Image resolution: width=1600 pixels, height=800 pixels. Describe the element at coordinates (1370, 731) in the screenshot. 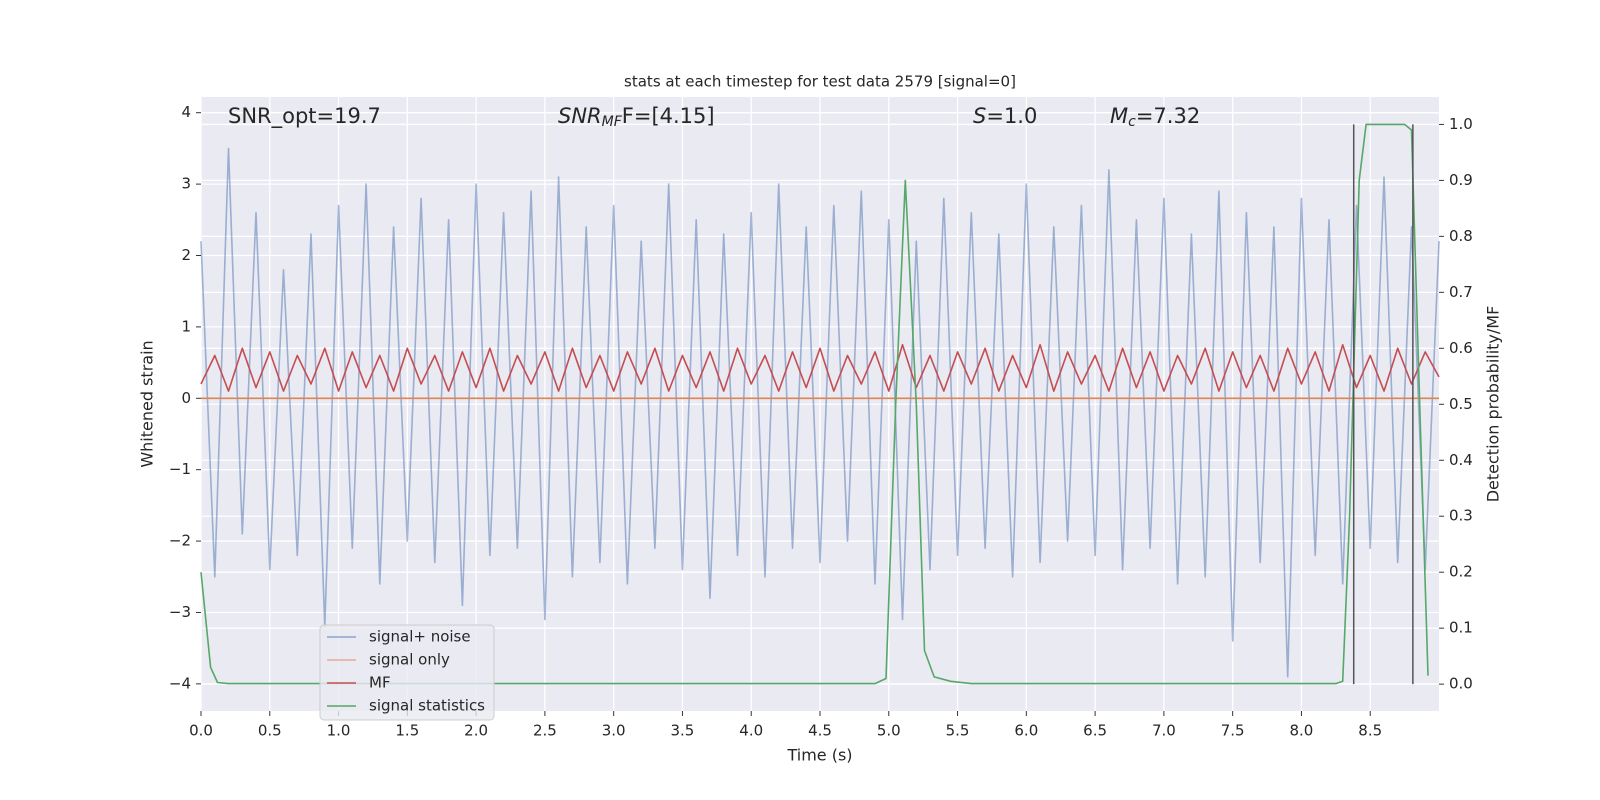

I see `x-tick-label: 8.5` at that location.